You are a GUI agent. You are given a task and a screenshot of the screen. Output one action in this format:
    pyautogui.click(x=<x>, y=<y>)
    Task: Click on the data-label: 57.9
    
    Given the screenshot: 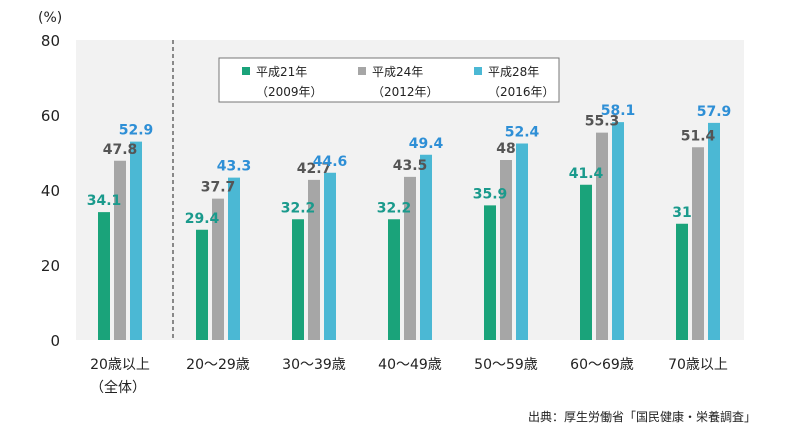 What is the action you would take?
    pyautogui.click(x=714, y=112)
    